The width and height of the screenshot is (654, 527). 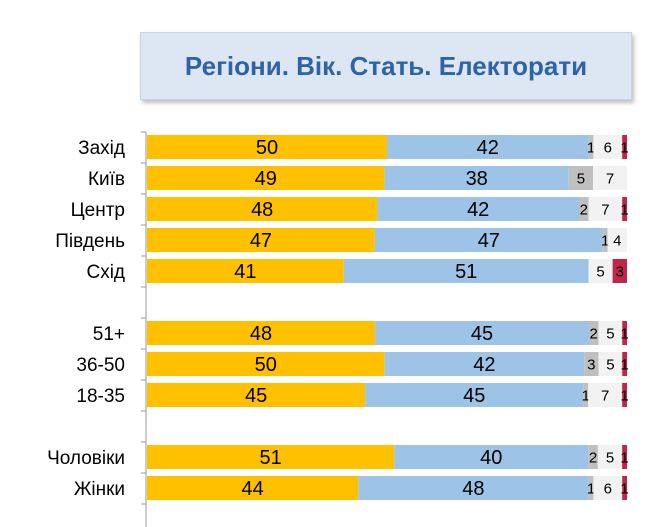 I want to click on category-label: Схід, so click(x=105, y=272).